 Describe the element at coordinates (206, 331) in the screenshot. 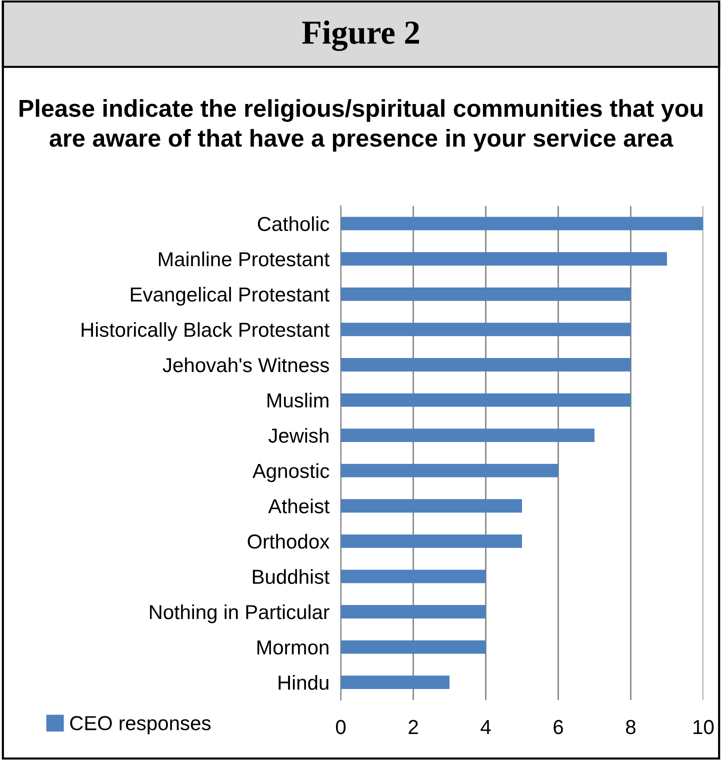

I see `y-tick-label: Historically Black Protestant` at that location.